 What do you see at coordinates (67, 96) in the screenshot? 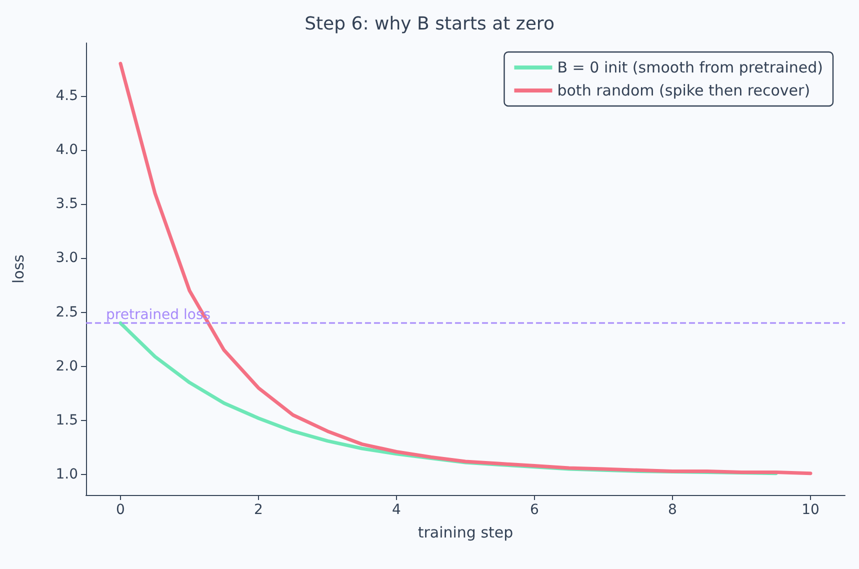
I see `y-tick-label: 4.5` at bounding box center [67, 96].